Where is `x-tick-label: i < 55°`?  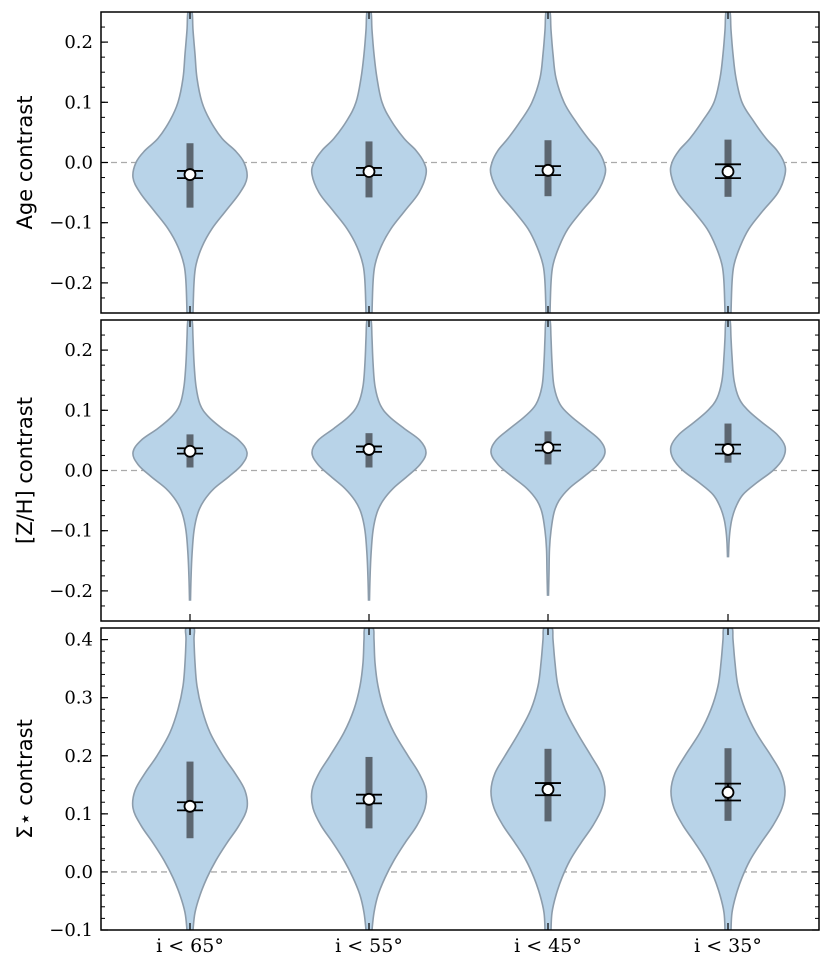 x-tick-label: i < 55° is located at coordinates (369, 946).